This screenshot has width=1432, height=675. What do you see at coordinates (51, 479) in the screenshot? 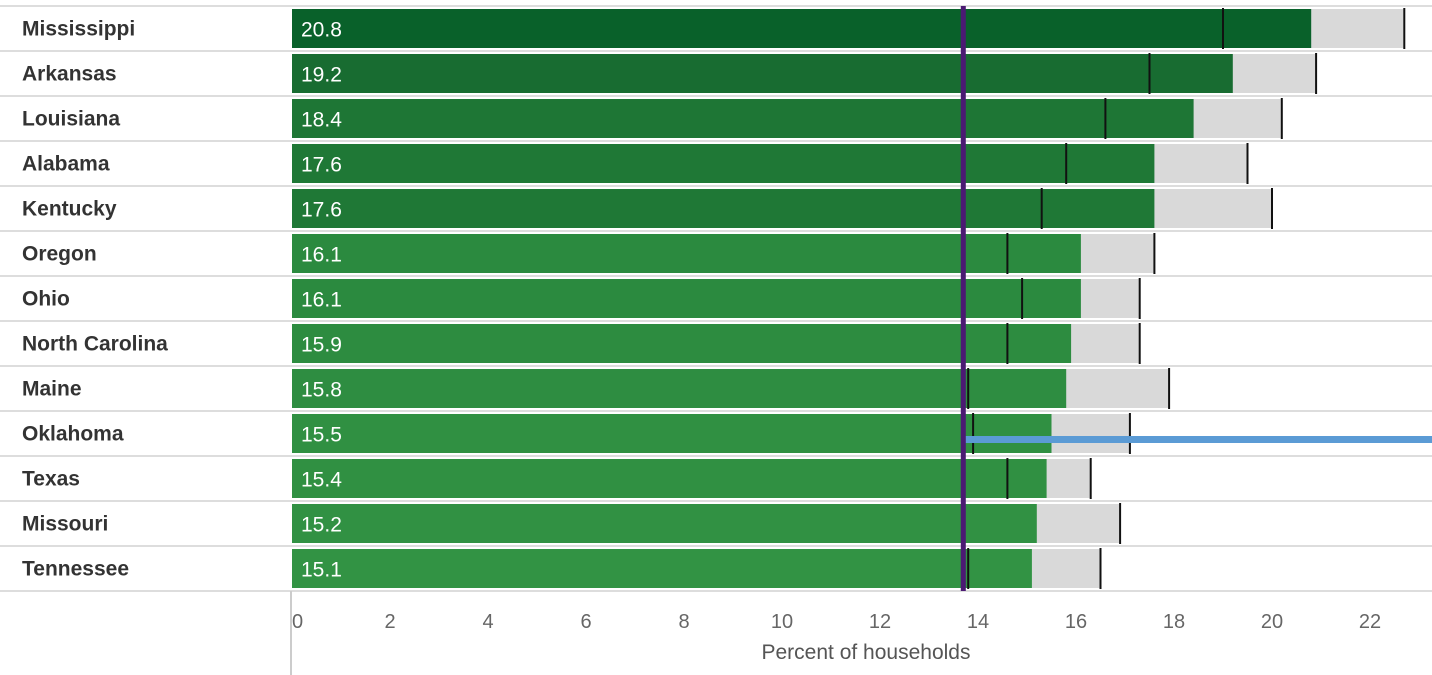
I see `category-label: Texas` at bounding box center [51, 479].